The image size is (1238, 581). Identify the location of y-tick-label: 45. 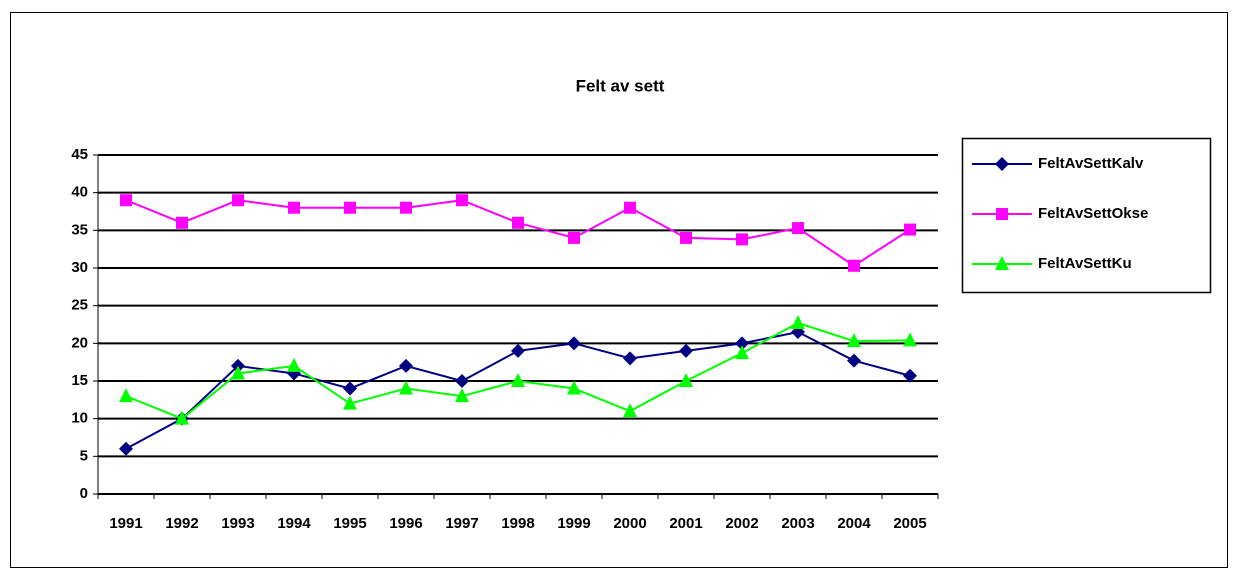
(79, 154).